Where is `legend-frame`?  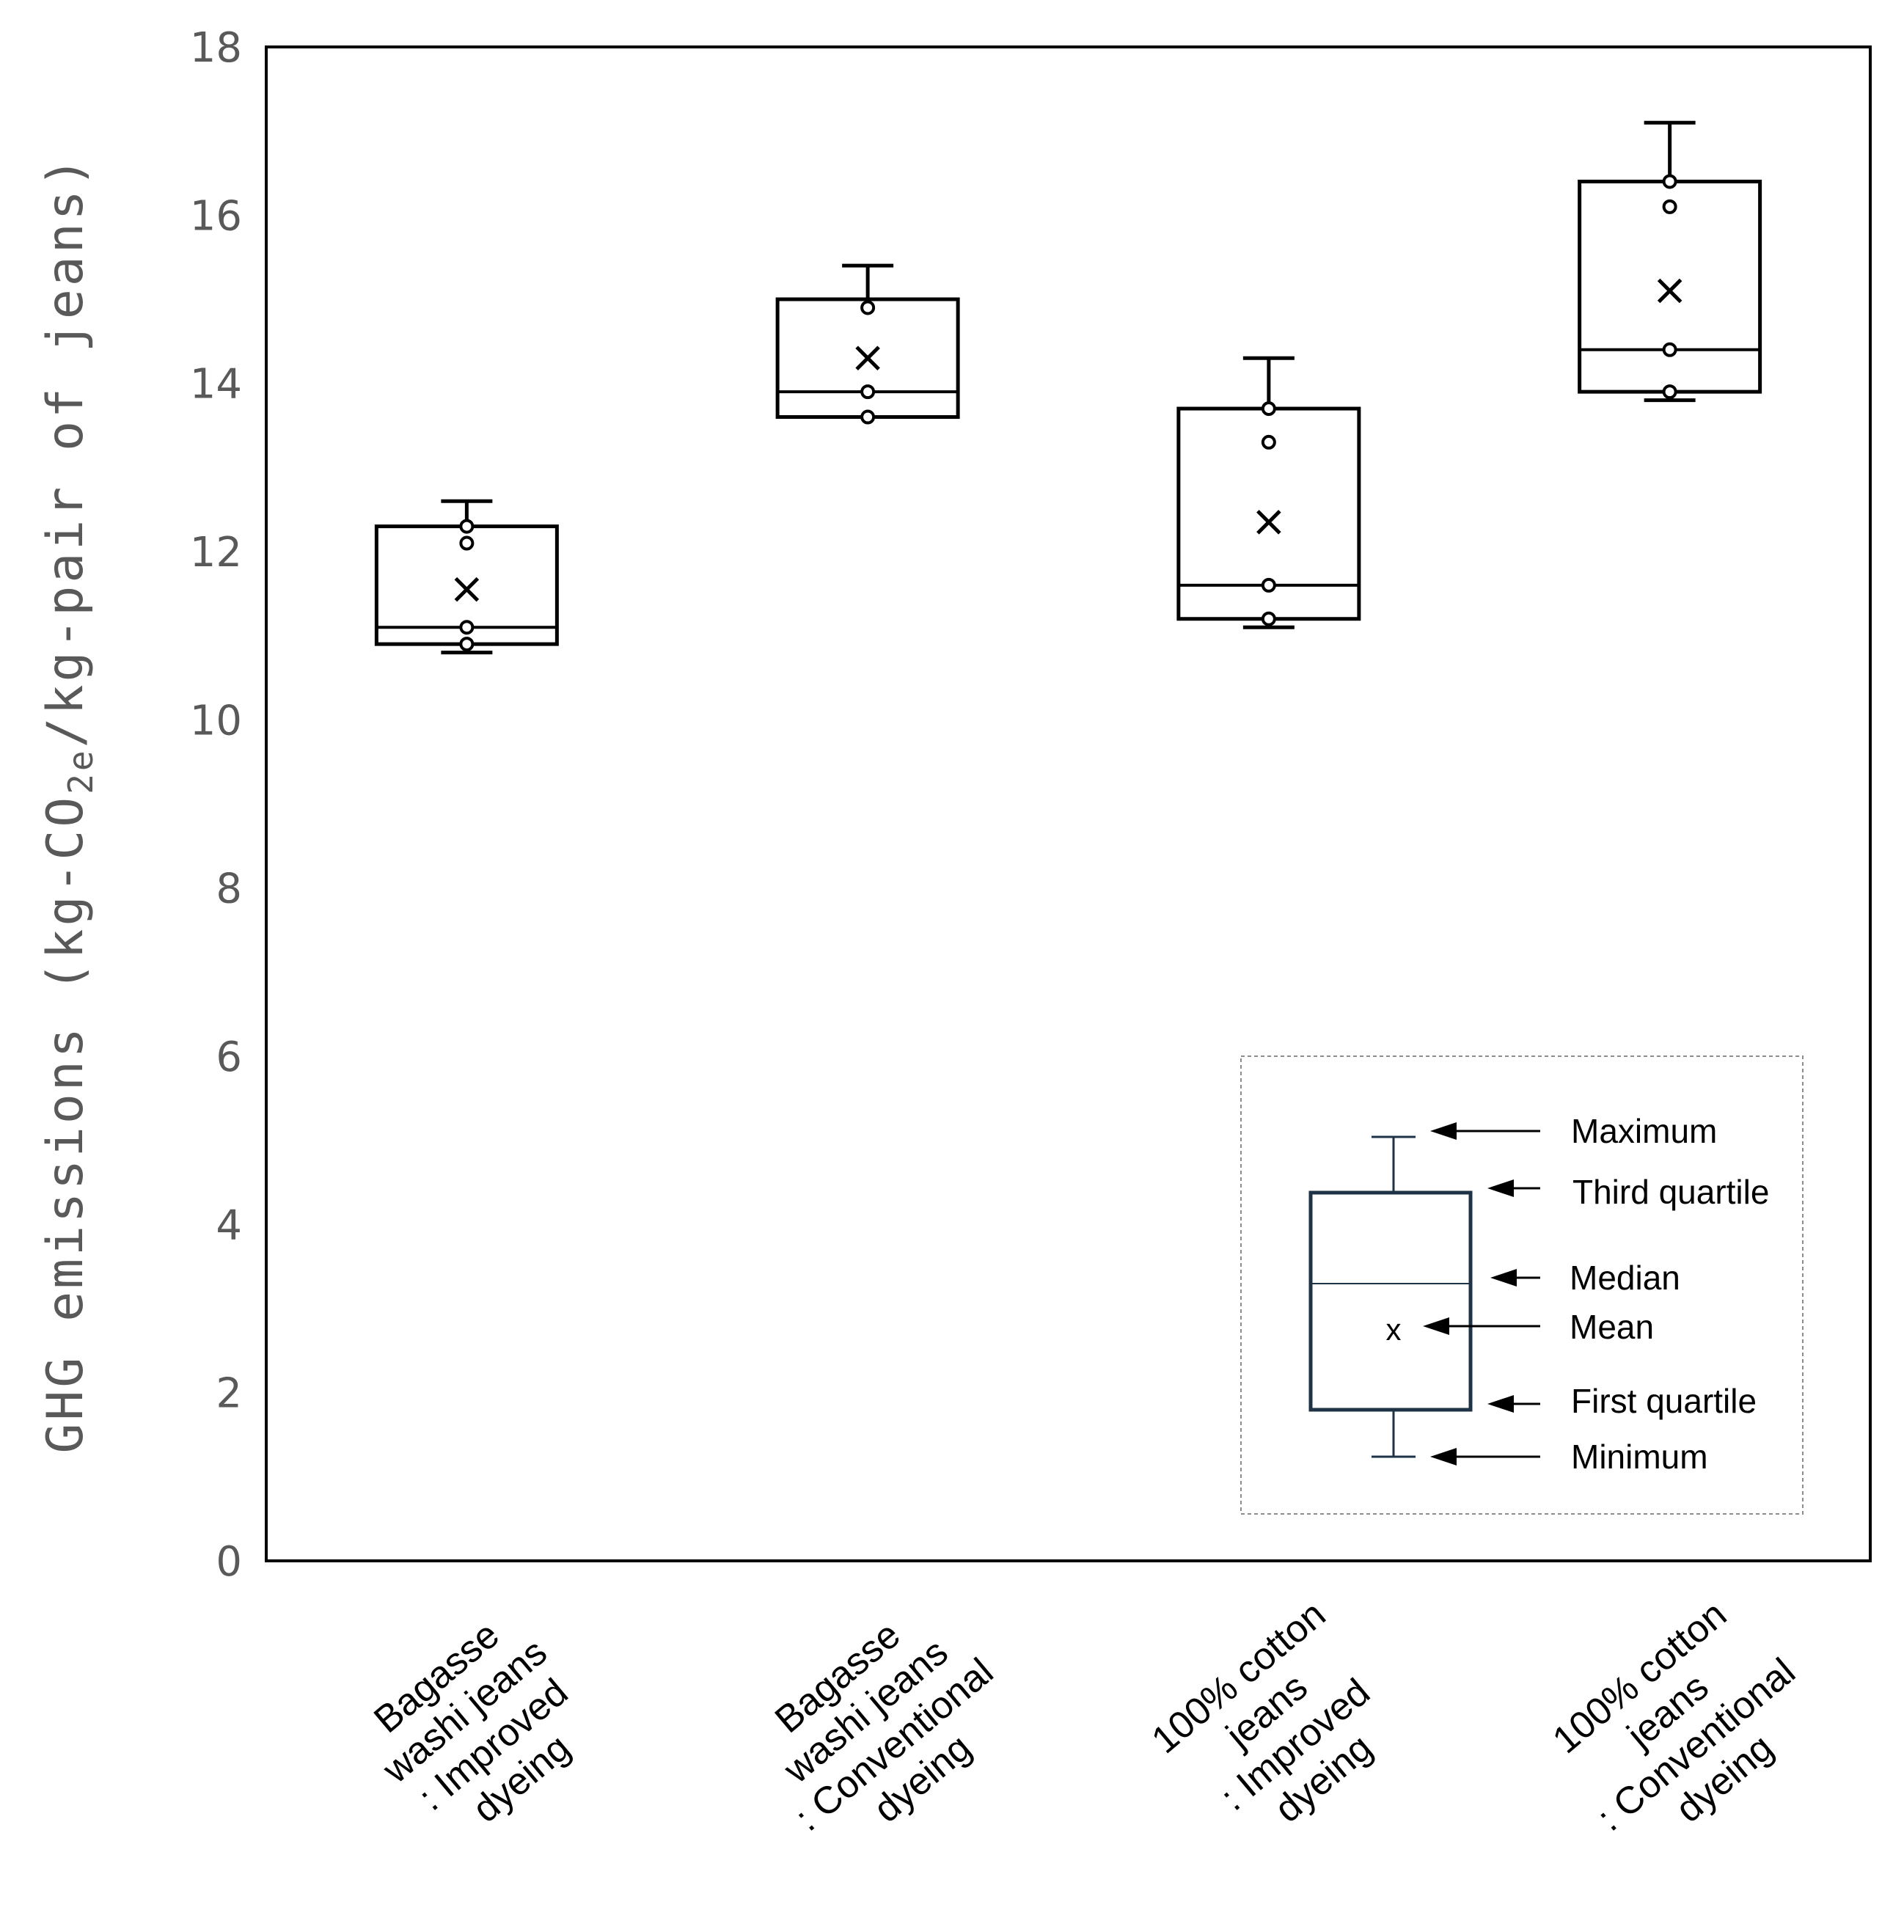
legend-frame is located at coordinates (1522, 1285).